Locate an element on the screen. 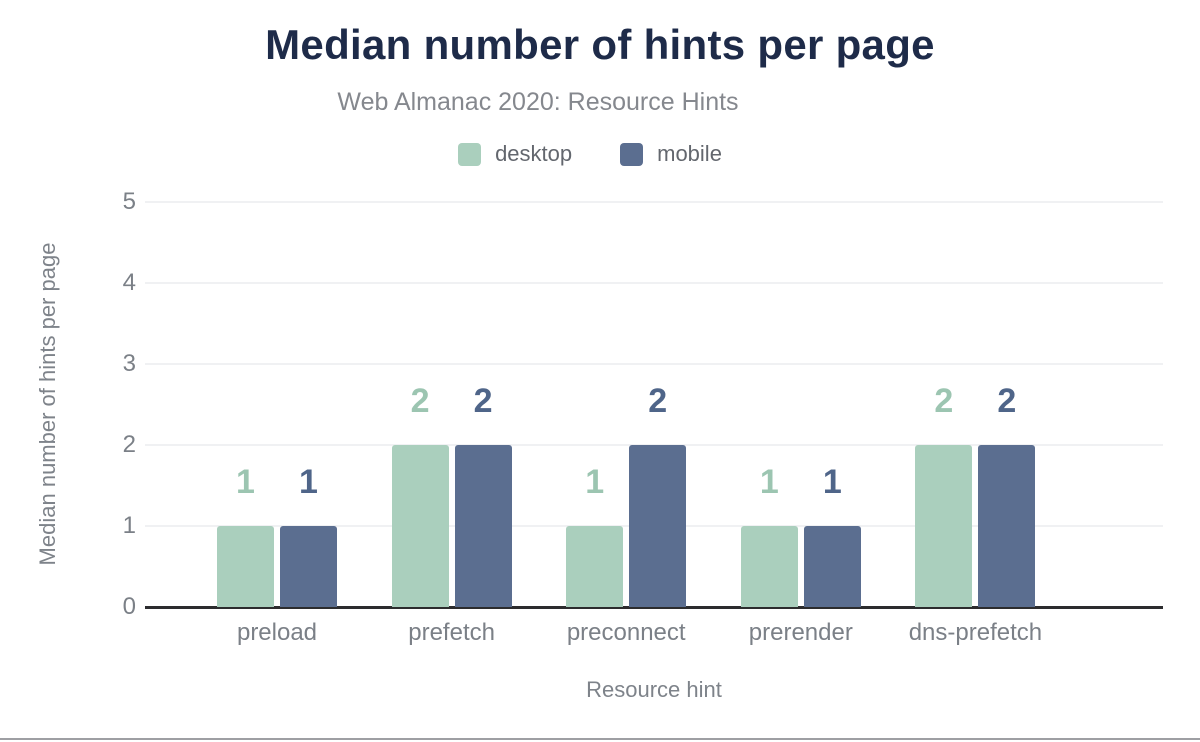  value-label-dns-prefetch-desktop: 2 is located at coordinates (944, 401).